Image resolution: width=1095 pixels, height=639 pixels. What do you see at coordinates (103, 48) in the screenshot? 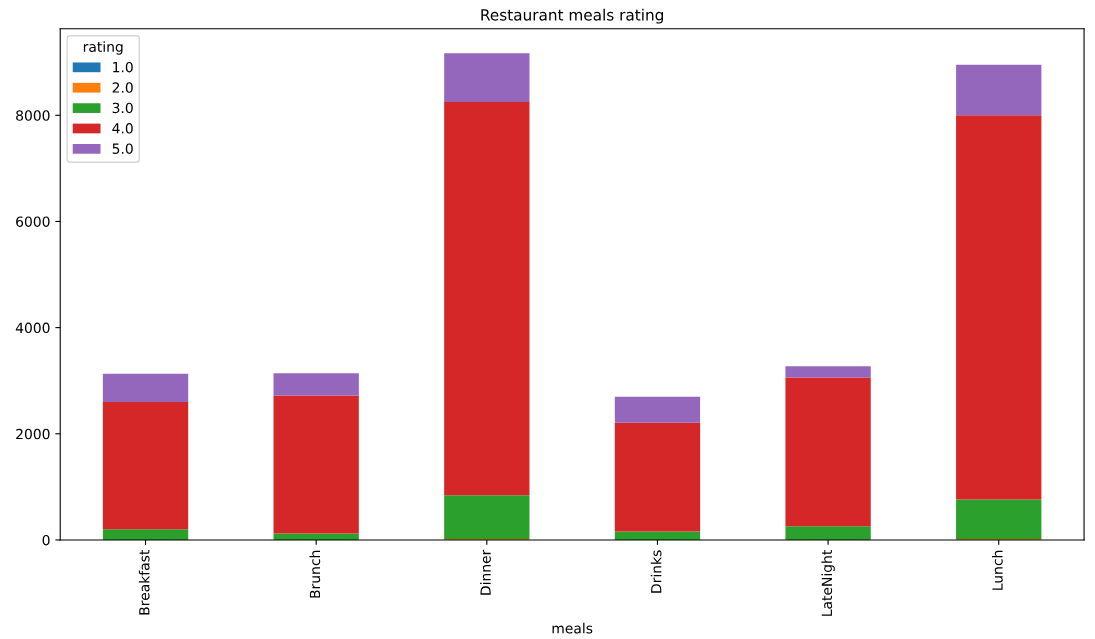
I see `legend-title: rating` at bounding box center [103, 48].